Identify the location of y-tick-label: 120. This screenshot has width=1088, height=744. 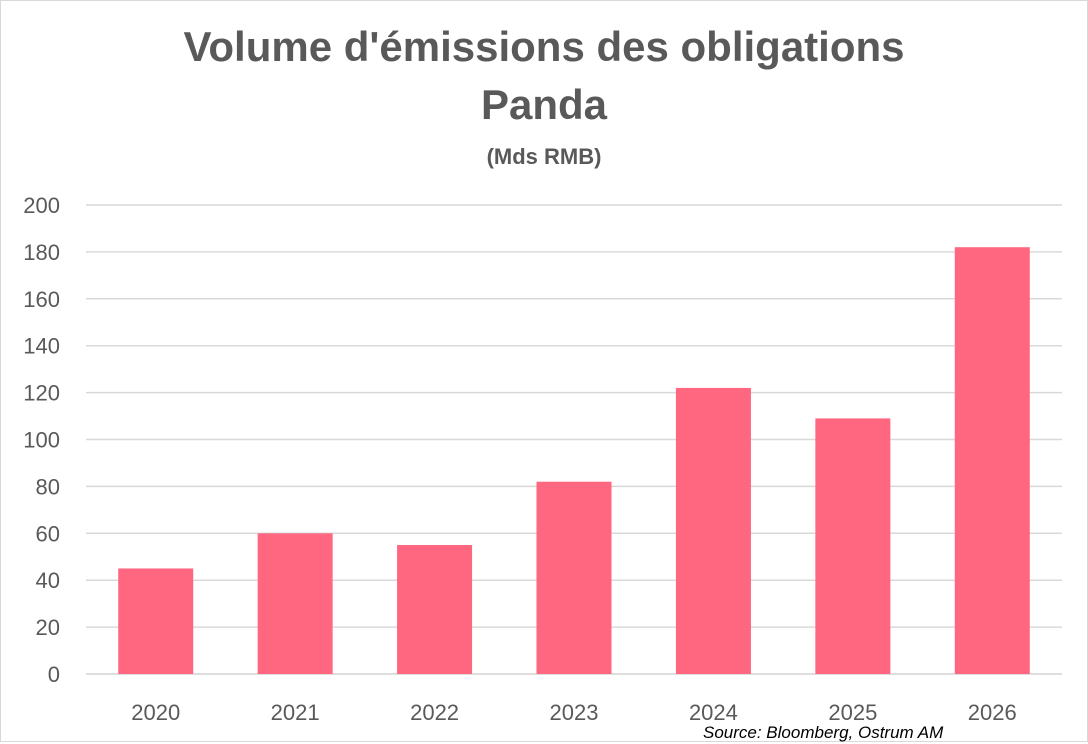
(41, 393).